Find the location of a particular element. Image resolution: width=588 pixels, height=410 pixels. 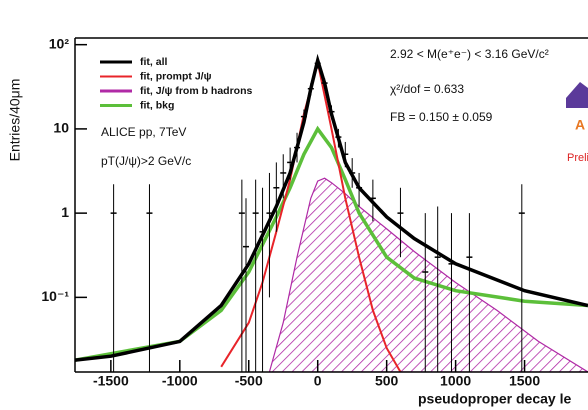

annotation: ALICE pp, 7TeV is located at coordinates (143, 132).